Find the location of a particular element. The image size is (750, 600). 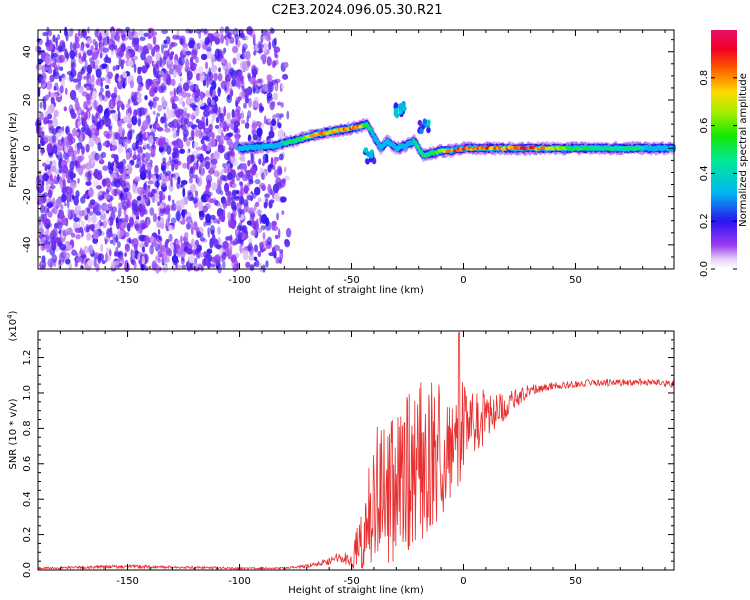

spectrogram-x-label: Height of straight line (km) is located at coordinates (356, 290).